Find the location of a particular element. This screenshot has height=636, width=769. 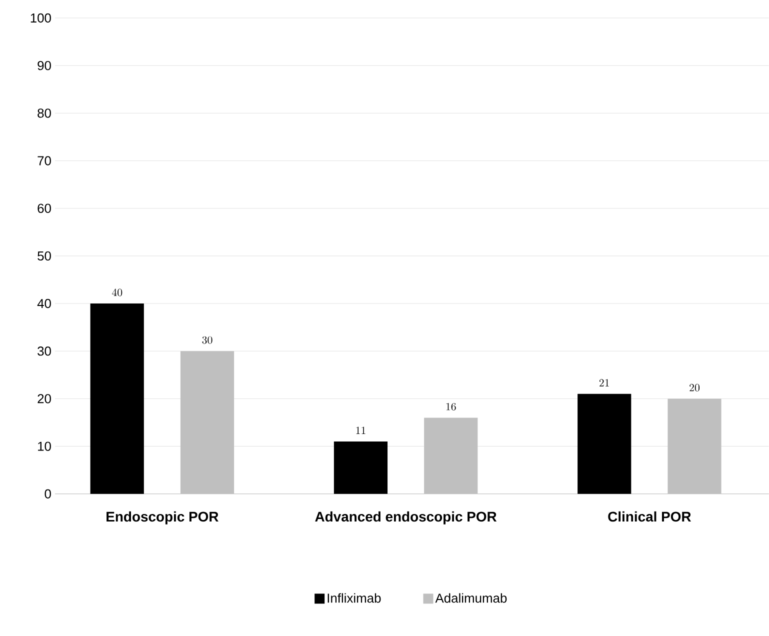

data-label: 16 is located at coordinates (451, 407).